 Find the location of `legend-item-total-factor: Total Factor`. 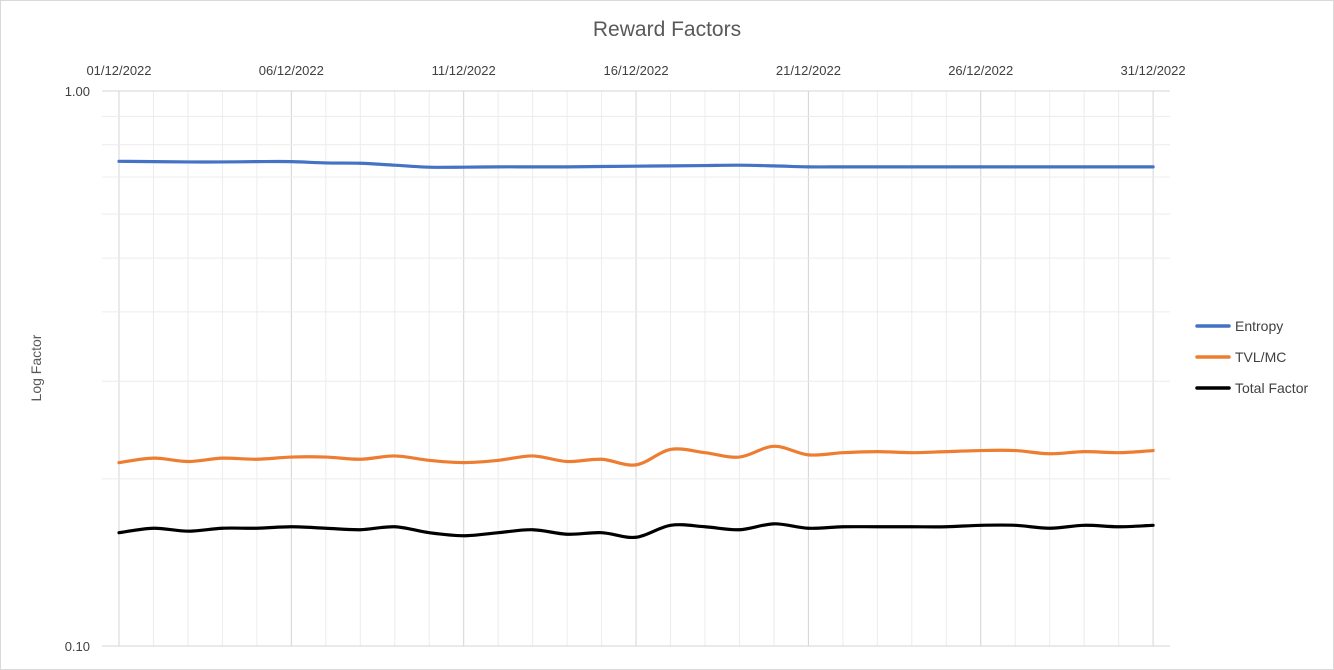

legend-item-total-factor: Total Factor is located at coordinates (1251, 388).